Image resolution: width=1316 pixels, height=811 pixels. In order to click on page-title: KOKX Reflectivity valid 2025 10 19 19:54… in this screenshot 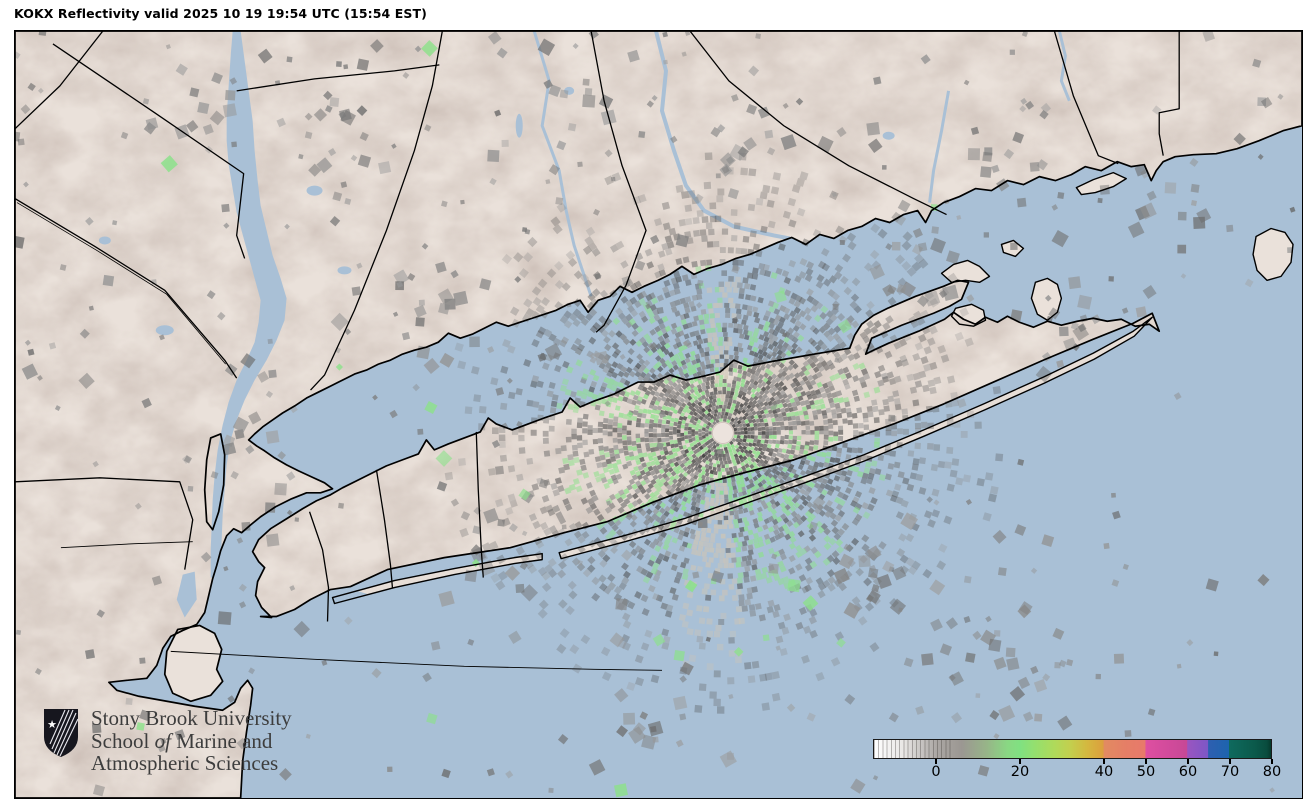, I will do `click(220, 13)`.